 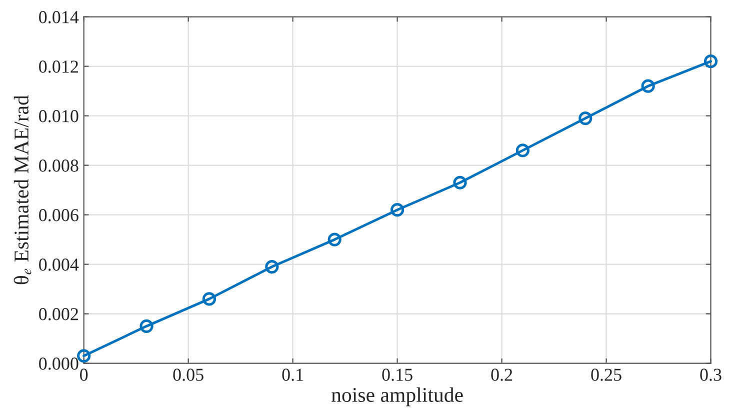 What do you see at coordinates (84, 374) in the screenshot?
I see `x-tick-label: 0` at bounding box center [84, 374].